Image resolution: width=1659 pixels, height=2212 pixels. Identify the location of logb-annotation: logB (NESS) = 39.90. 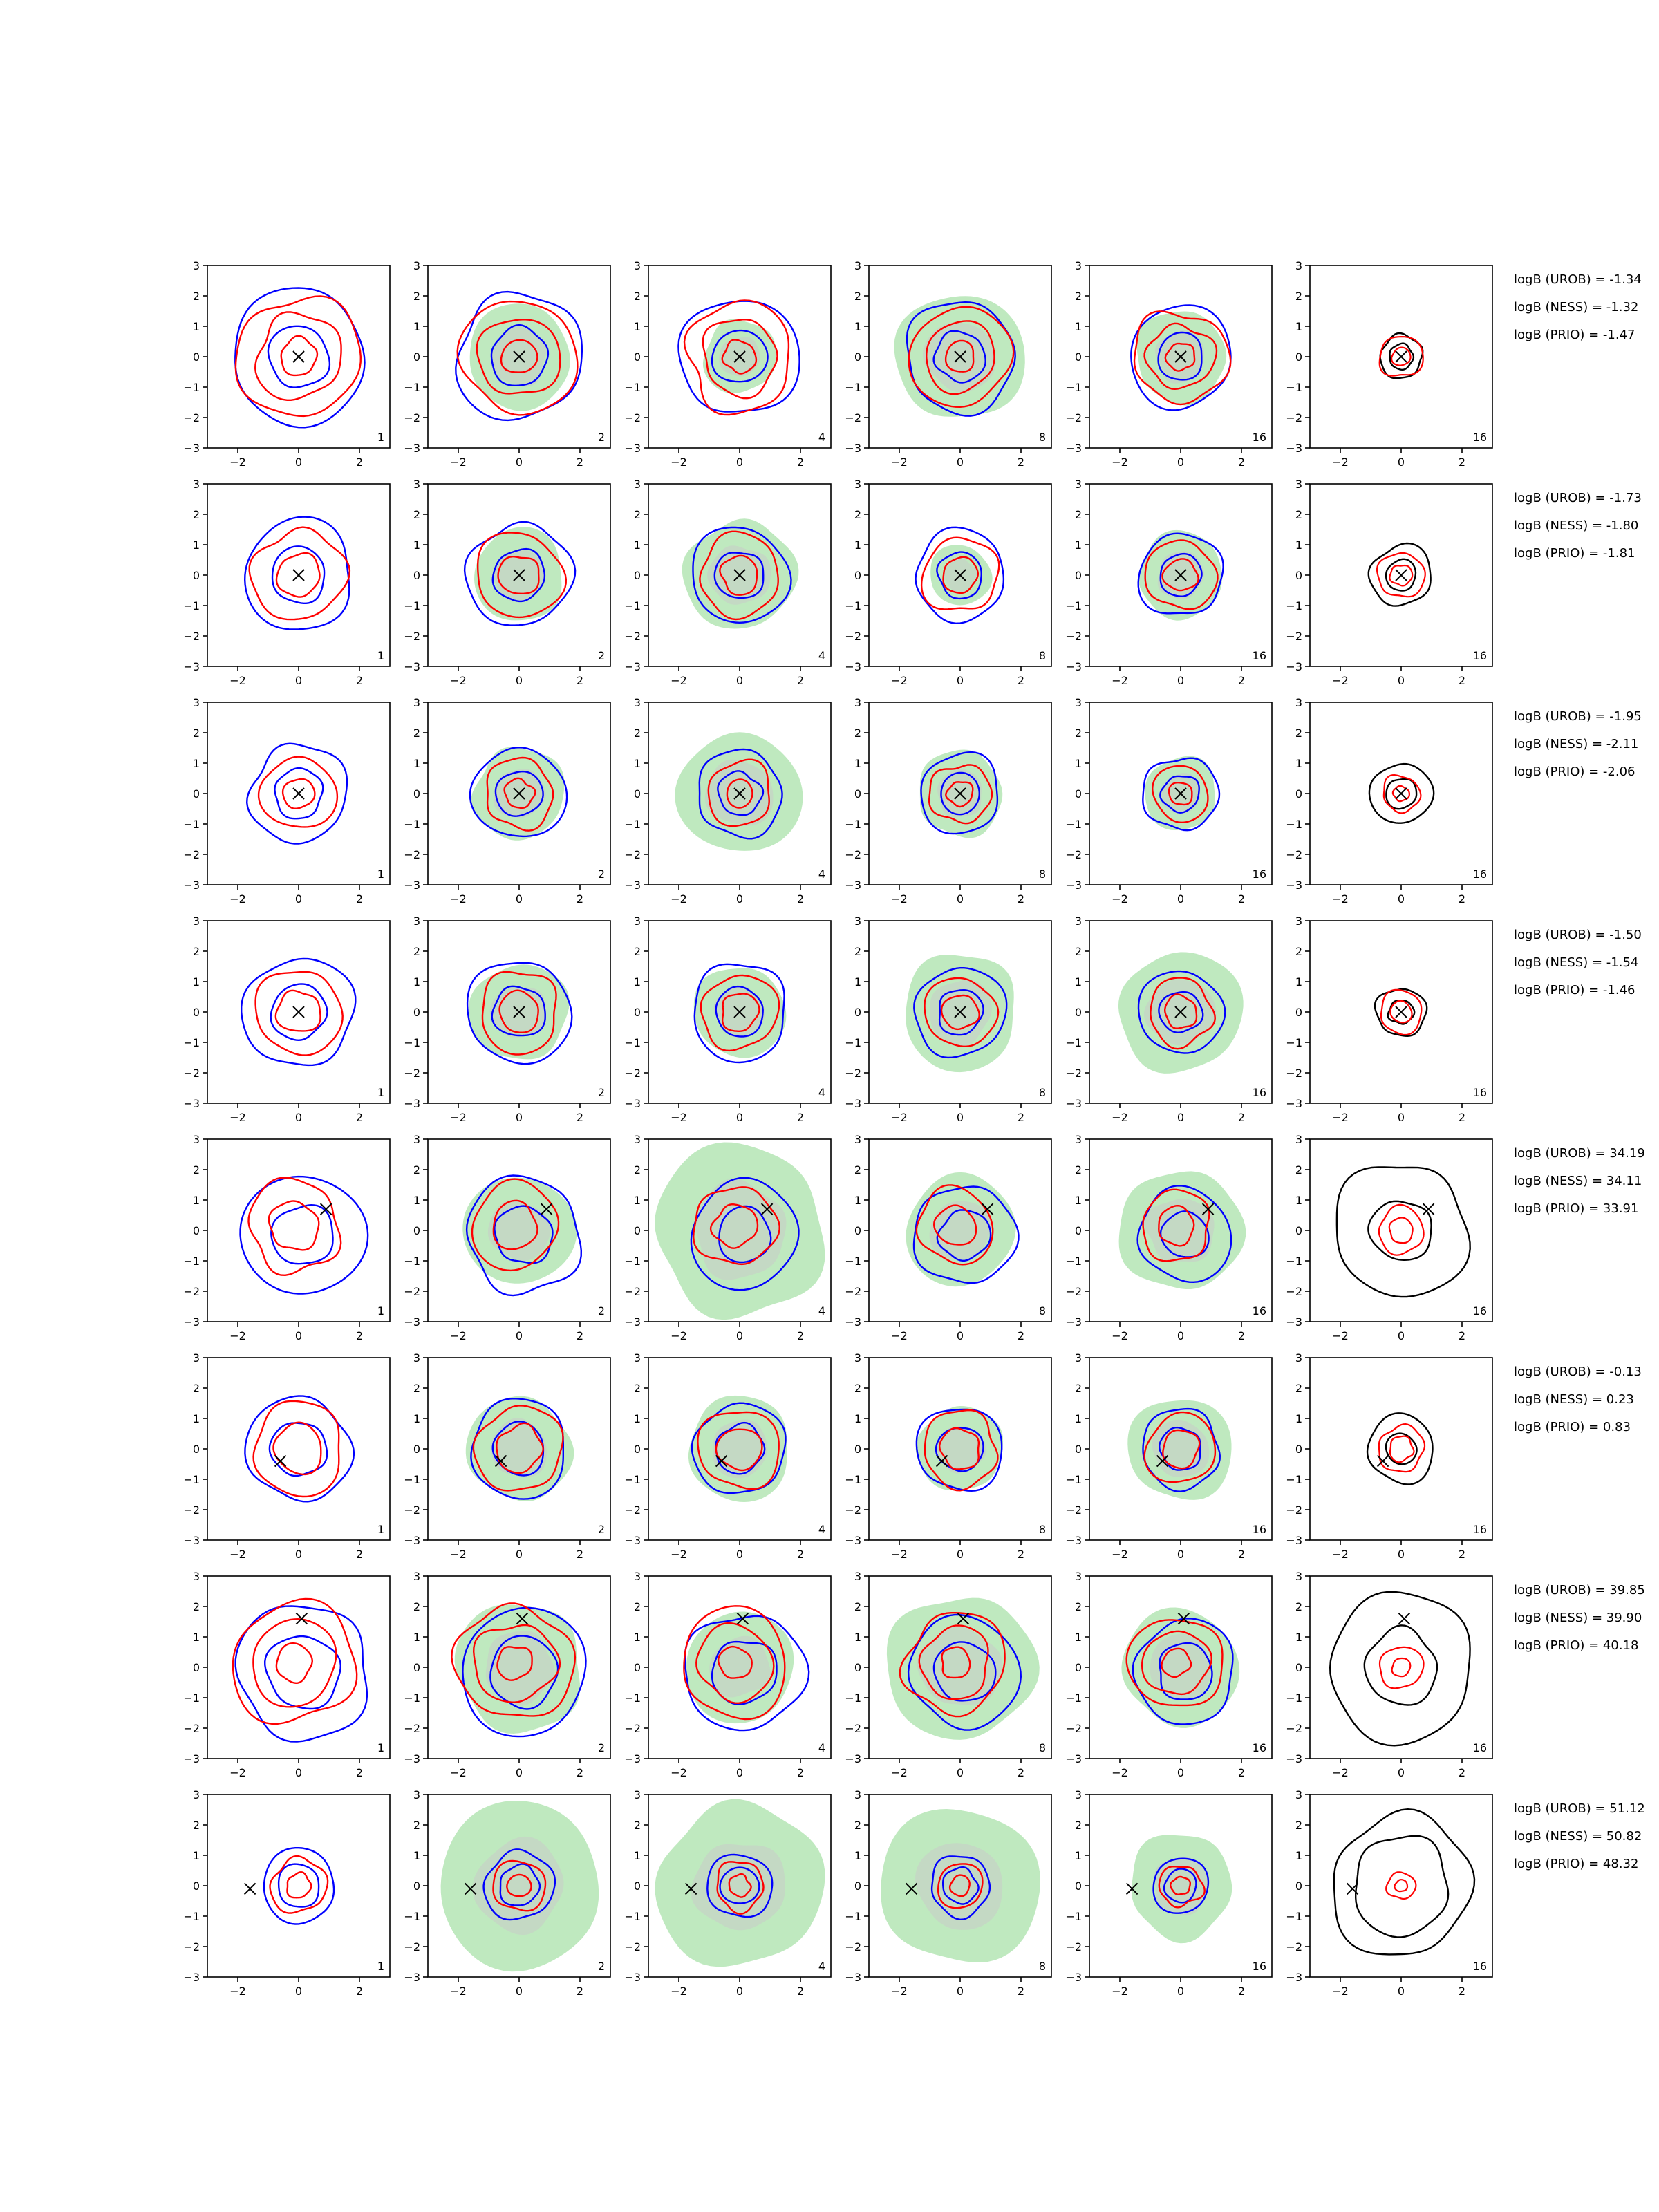
(1578, 1618).